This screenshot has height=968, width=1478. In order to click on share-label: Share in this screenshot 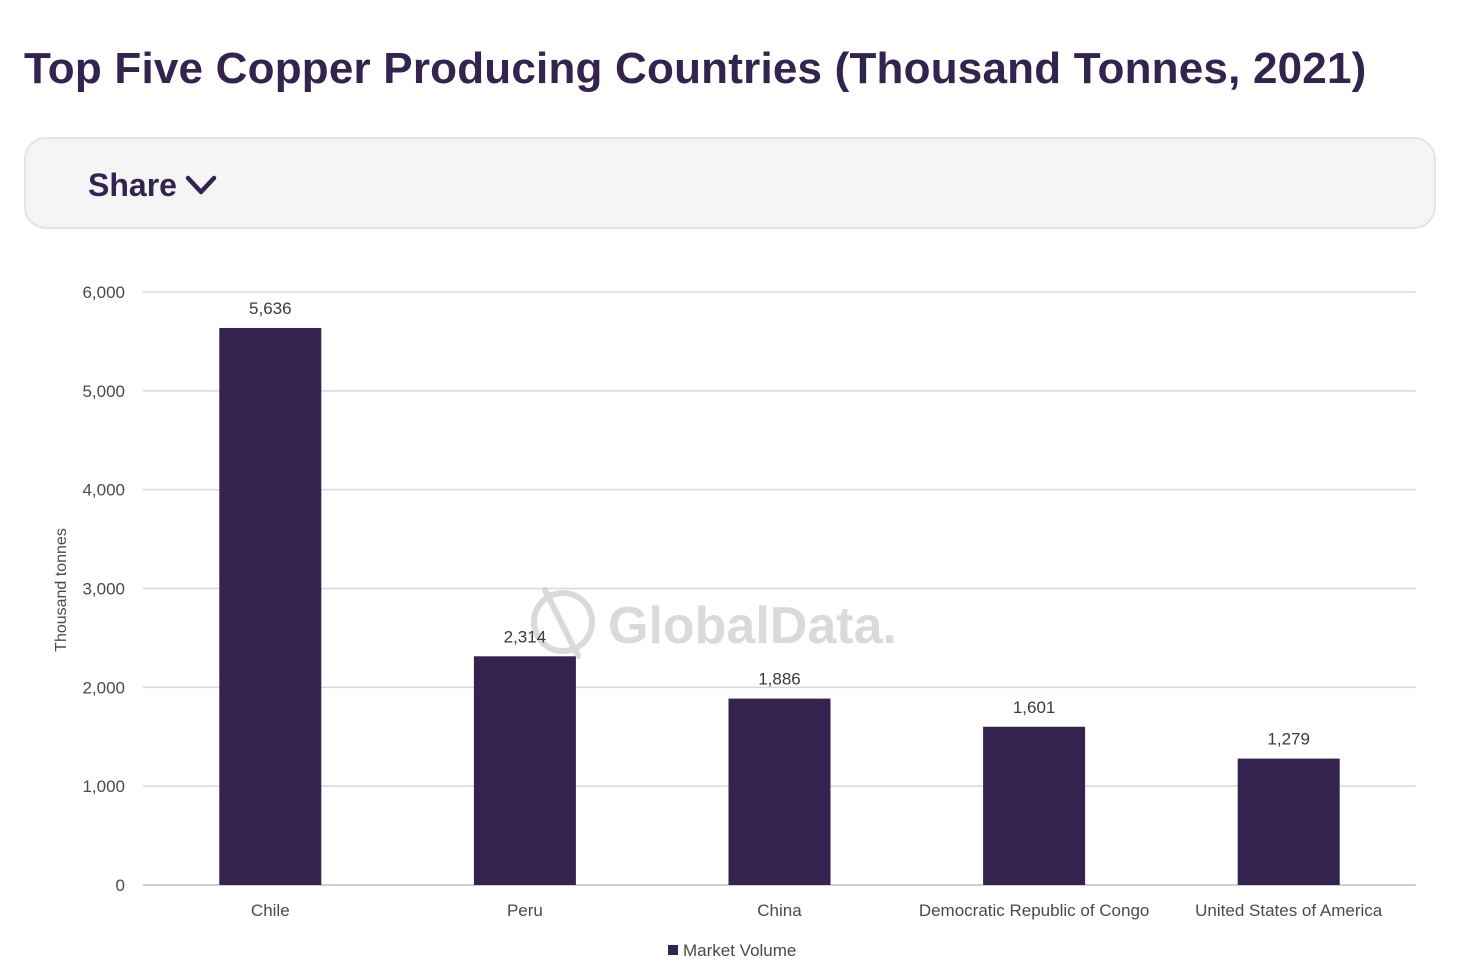, I will do `click(132, 184)`.